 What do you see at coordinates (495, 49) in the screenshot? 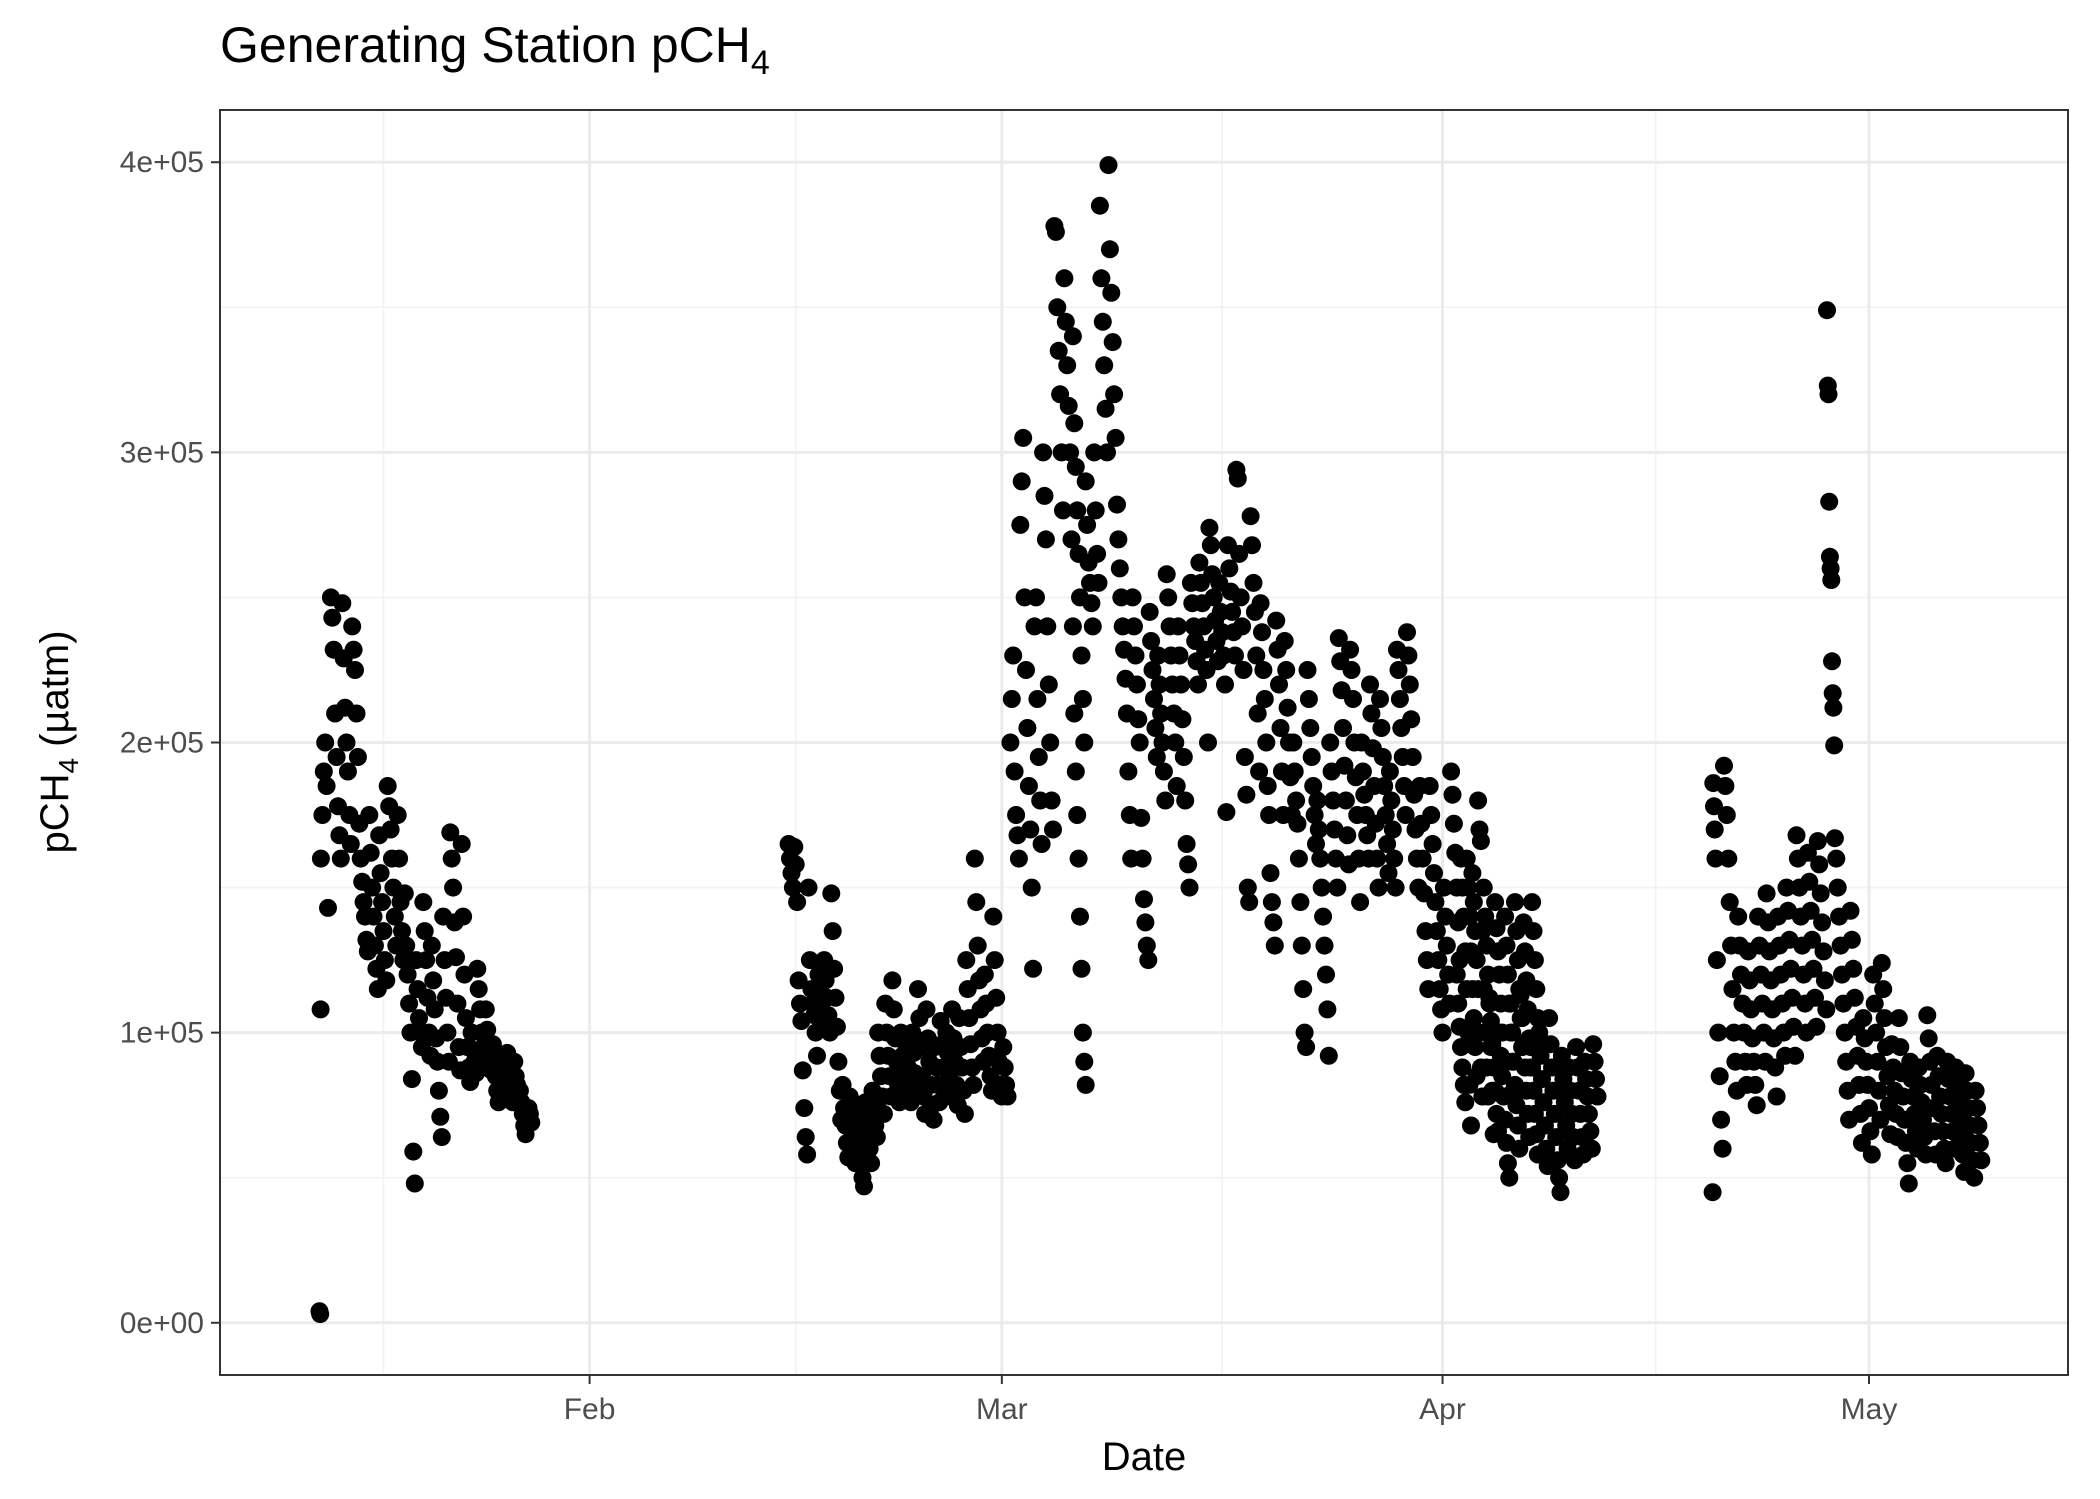
I see `chart-title: Generating Station pCH4` at bounding box center [495, 49].